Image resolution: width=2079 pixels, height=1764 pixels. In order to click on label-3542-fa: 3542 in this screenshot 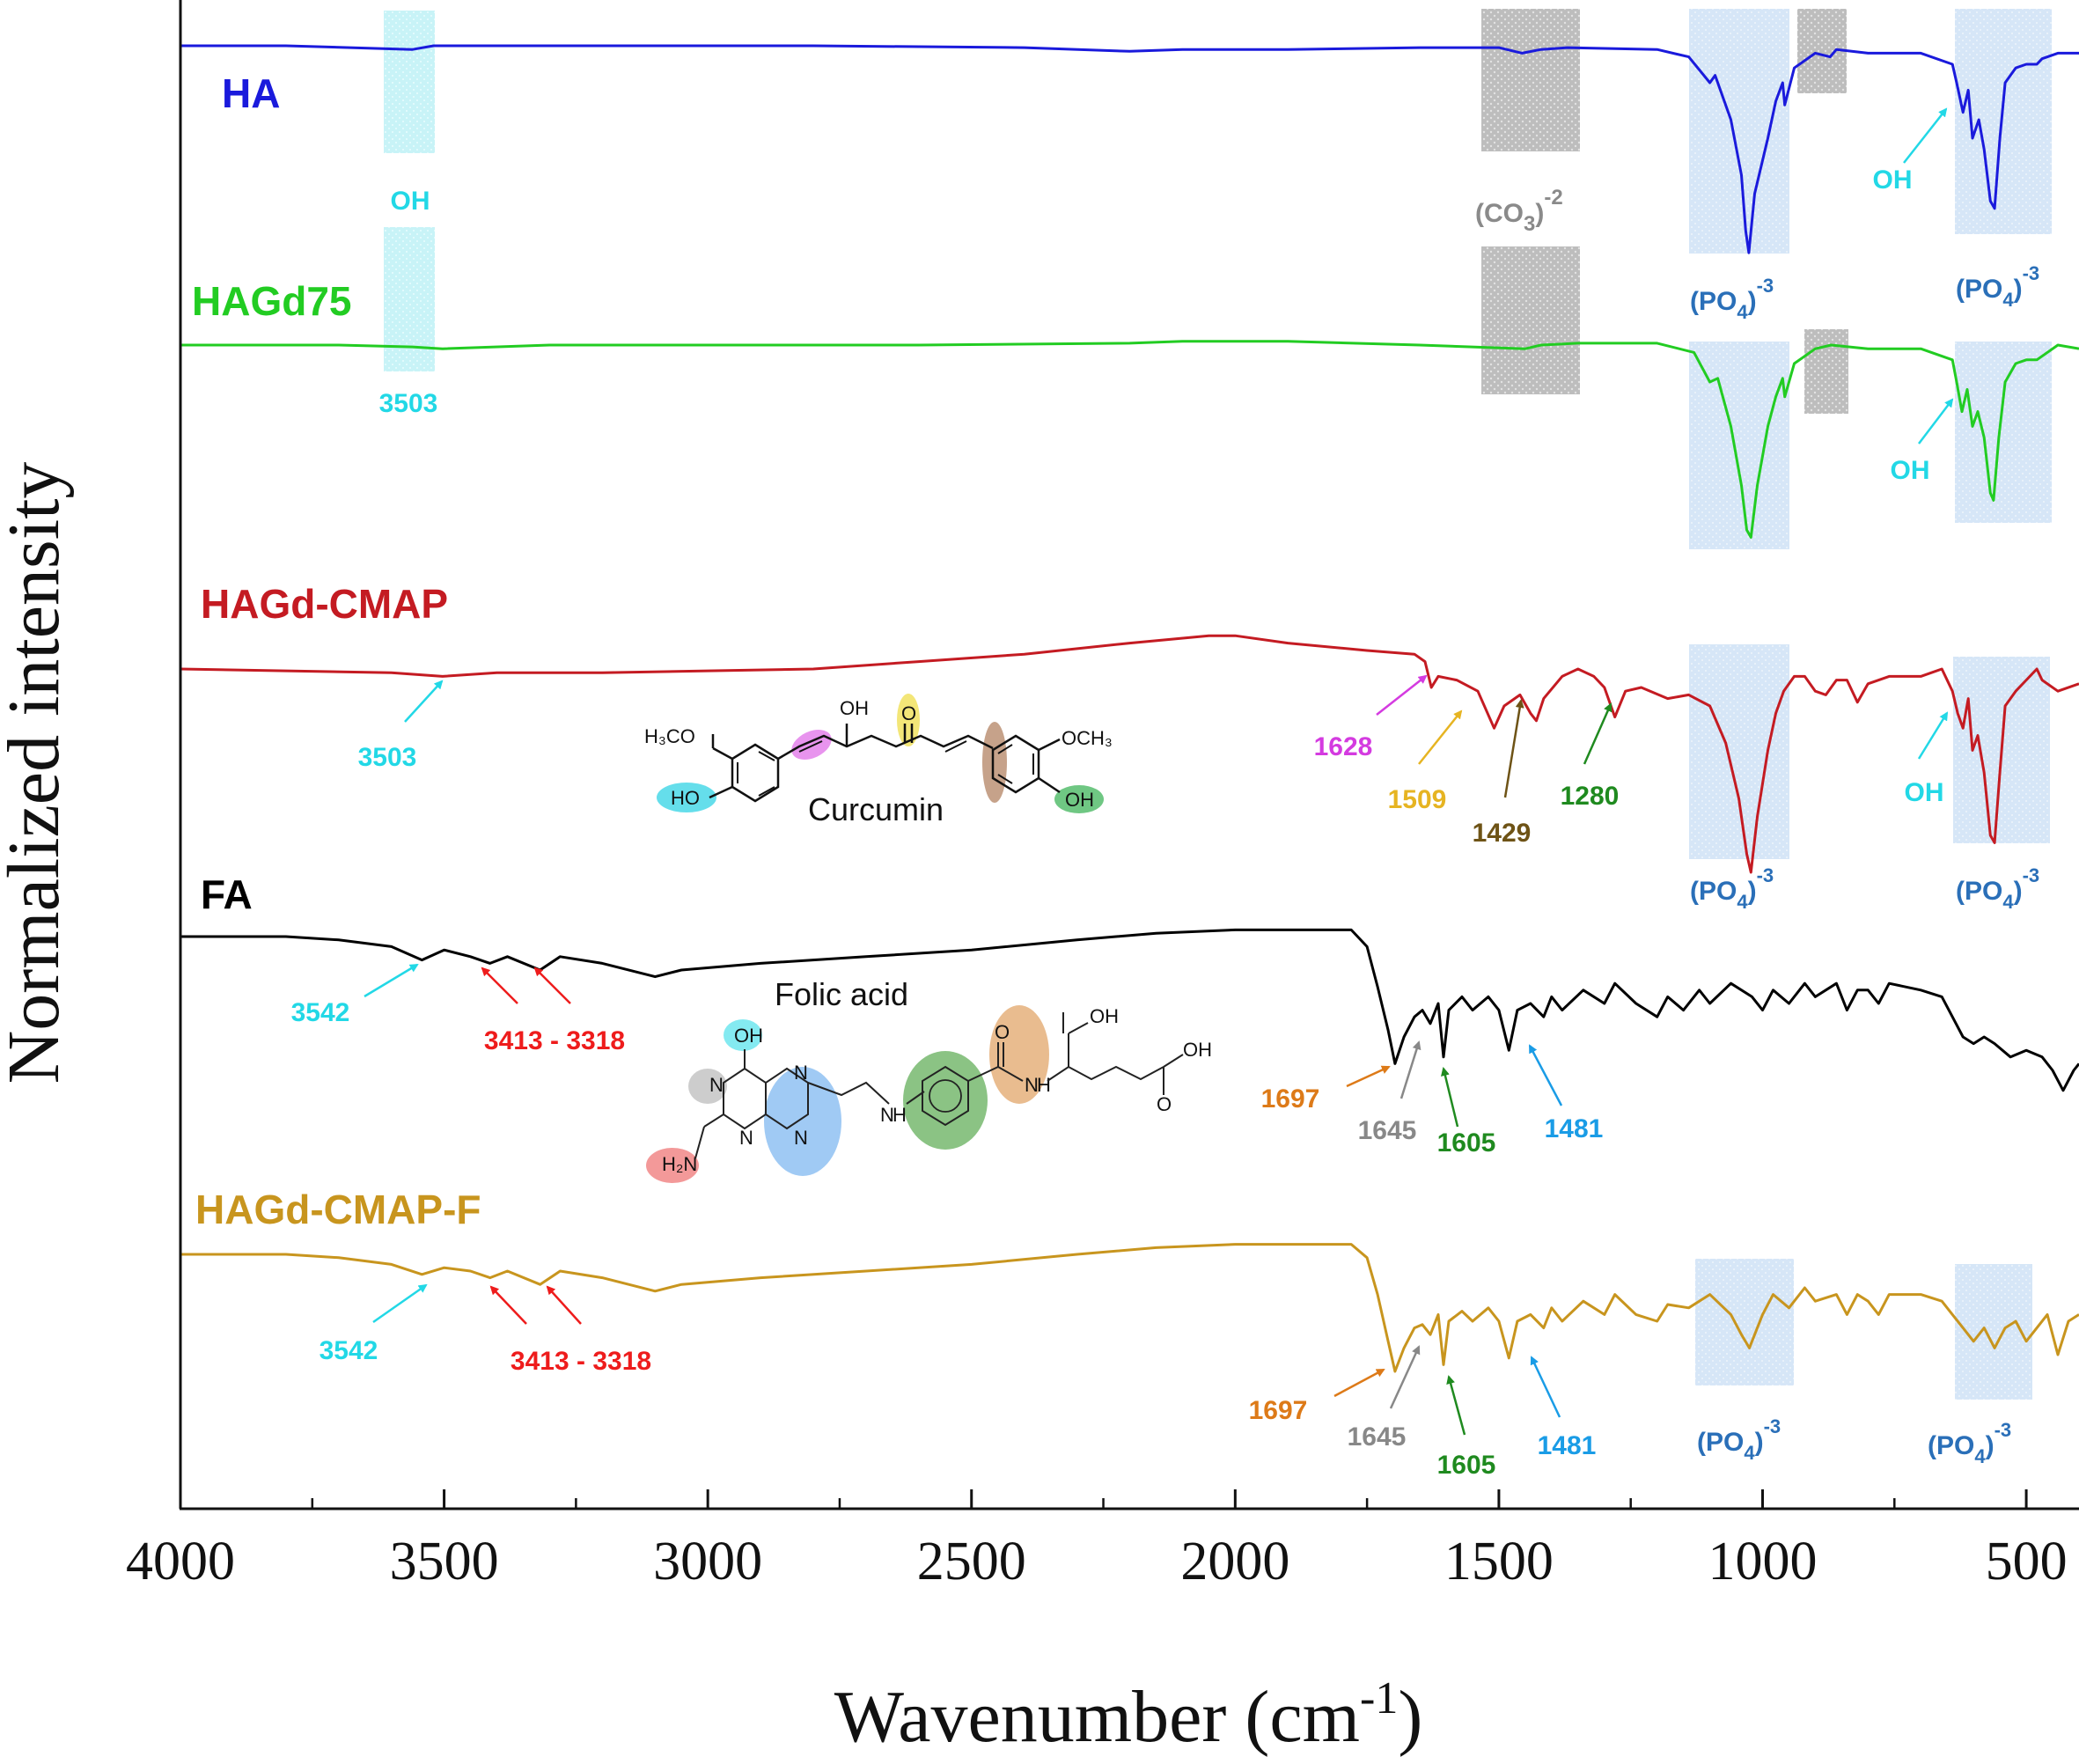, I will do `click(320, 1012)`.